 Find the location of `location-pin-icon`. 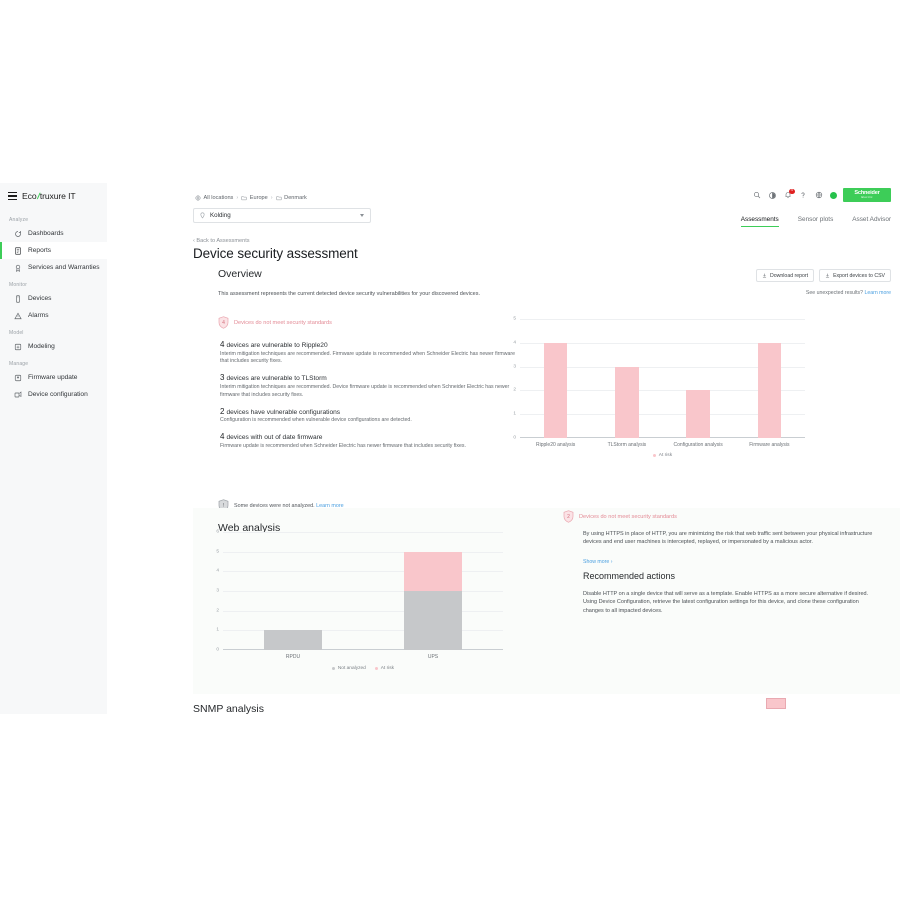

location-pin-icon is located at coordinates (202, 215).